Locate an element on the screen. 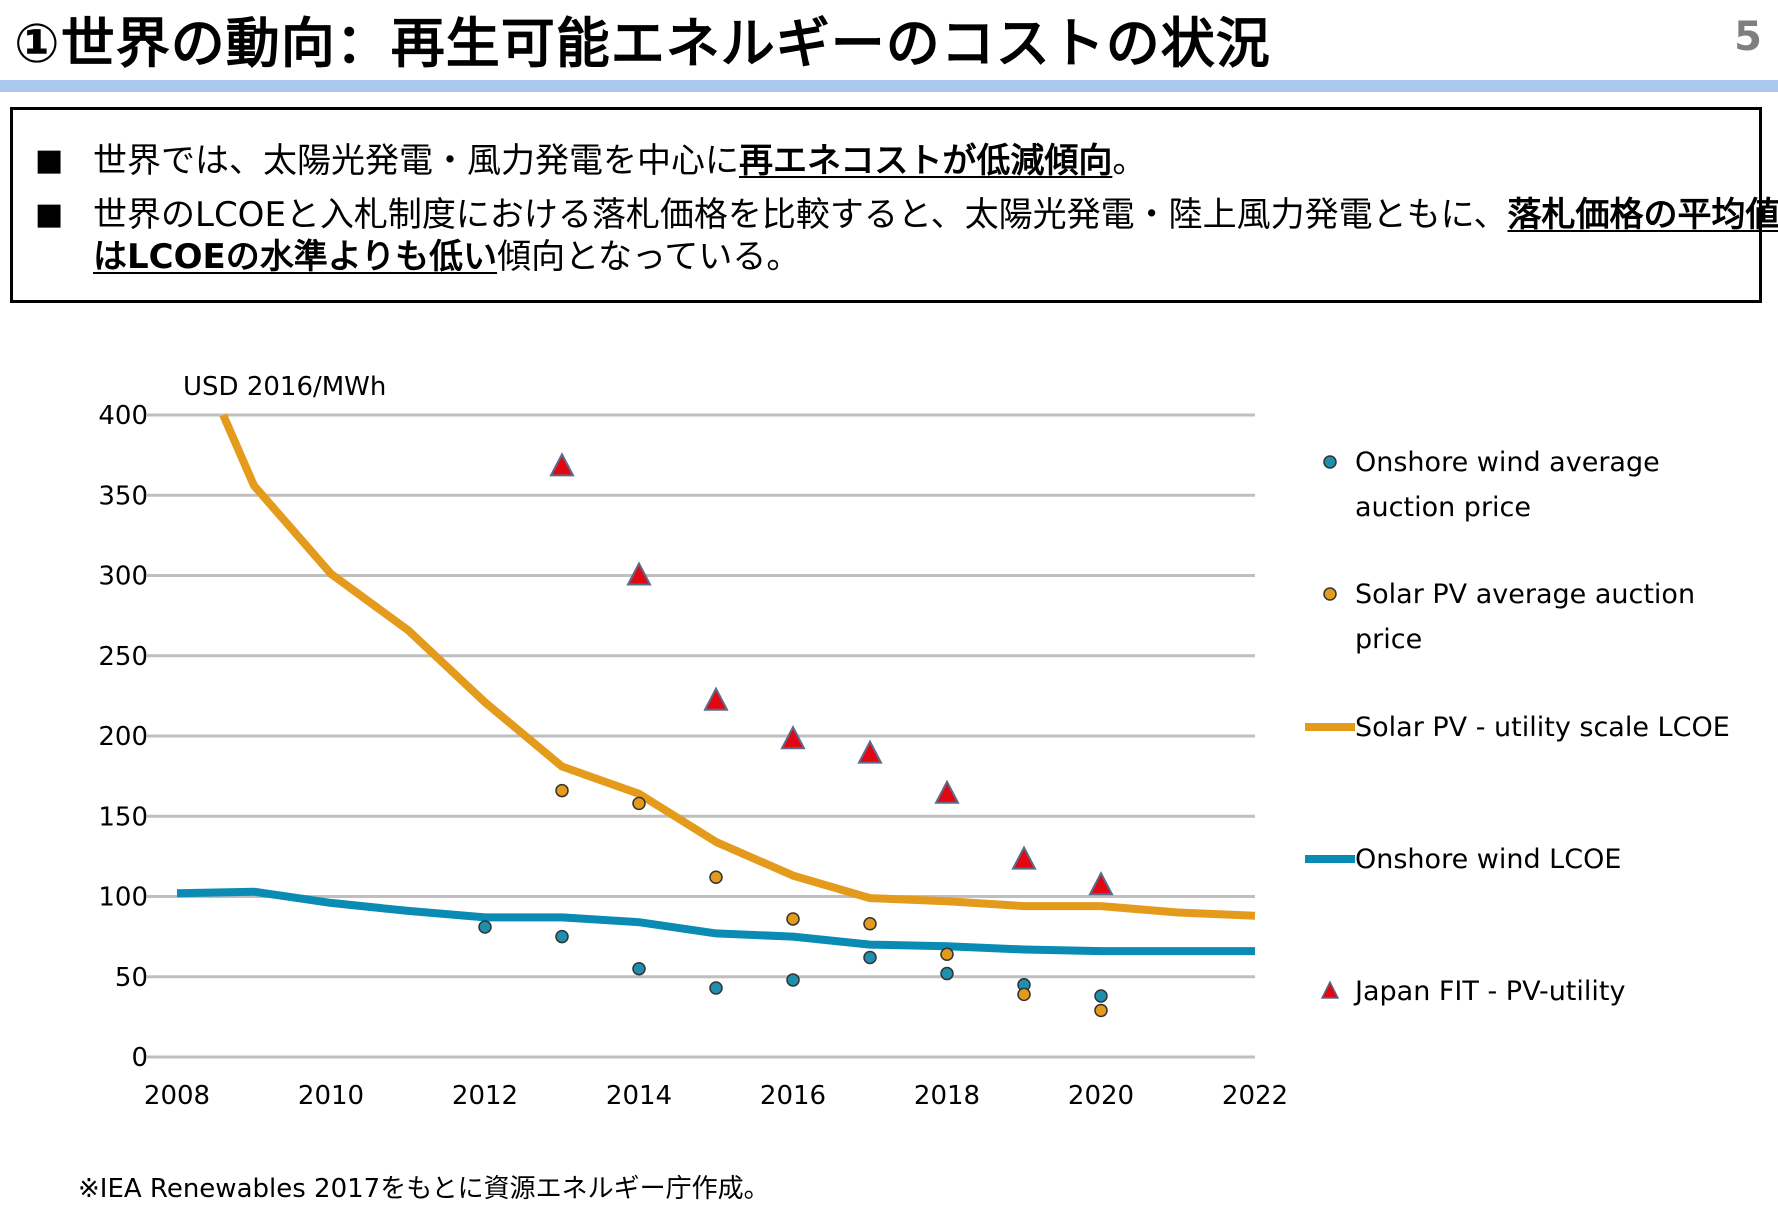 Image resolution: width=1778 pixels, height=1224 pixels. legend-label: Onshore wind LCOE is located at coordinates (1488, 859).